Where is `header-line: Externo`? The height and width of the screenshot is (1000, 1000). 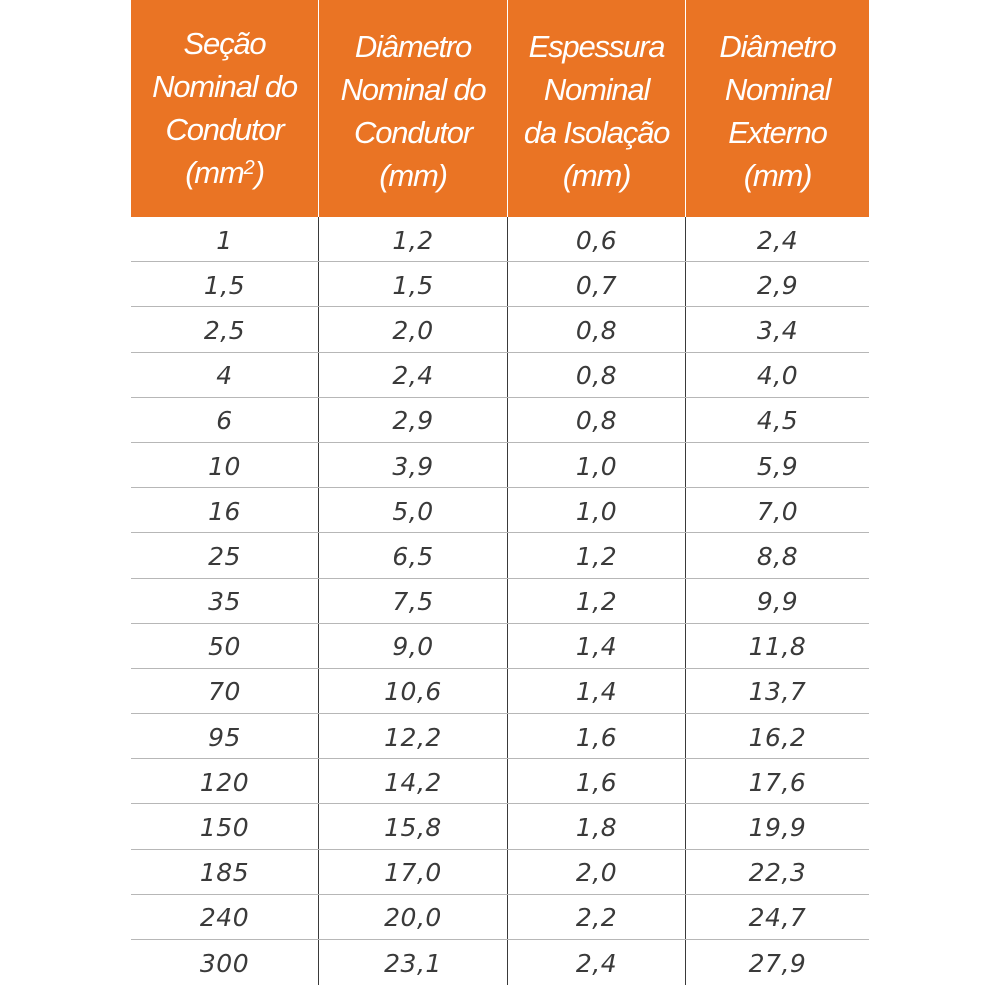
header-line: Externo is located at coordinates (778, 132).